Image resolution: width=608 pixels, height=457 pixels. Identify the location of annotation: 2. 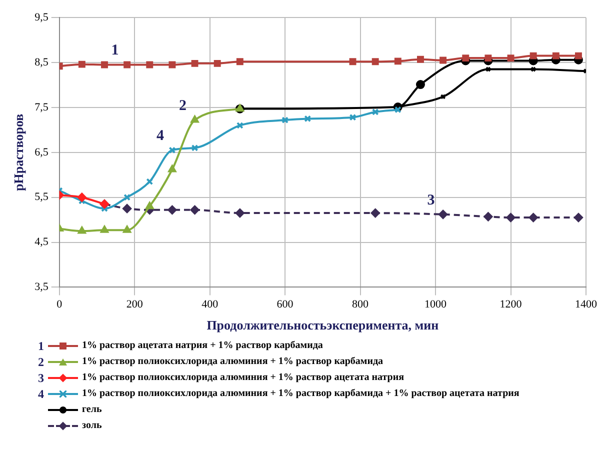
(183, 106).